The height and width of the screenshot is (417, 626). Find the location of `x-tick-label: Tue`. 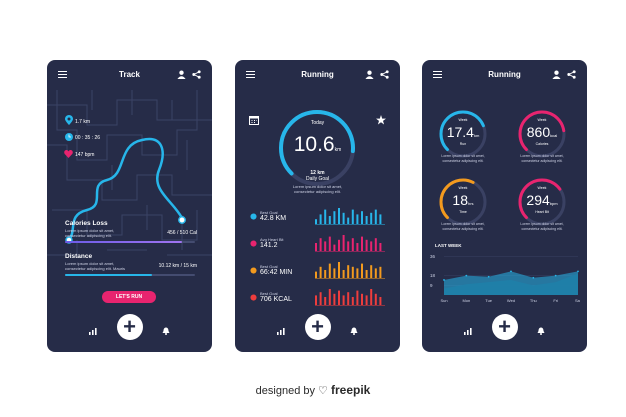

x-tick-label: Tue is located at coordinates (489, 300).